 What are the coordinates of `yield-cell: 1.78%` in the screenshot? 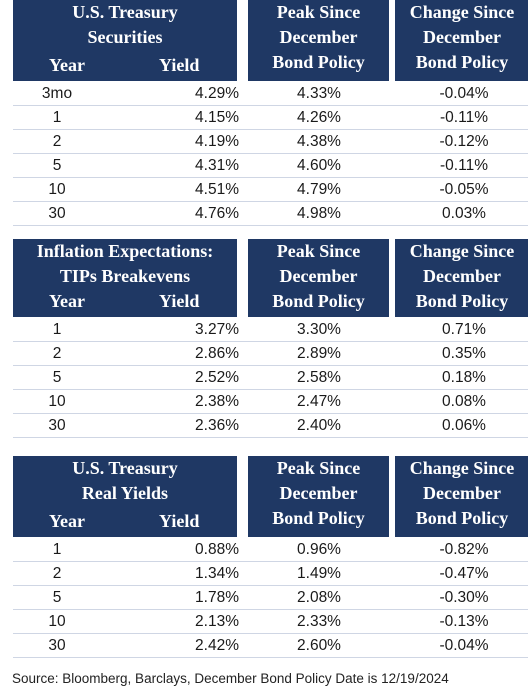 It's located at (217, 597).